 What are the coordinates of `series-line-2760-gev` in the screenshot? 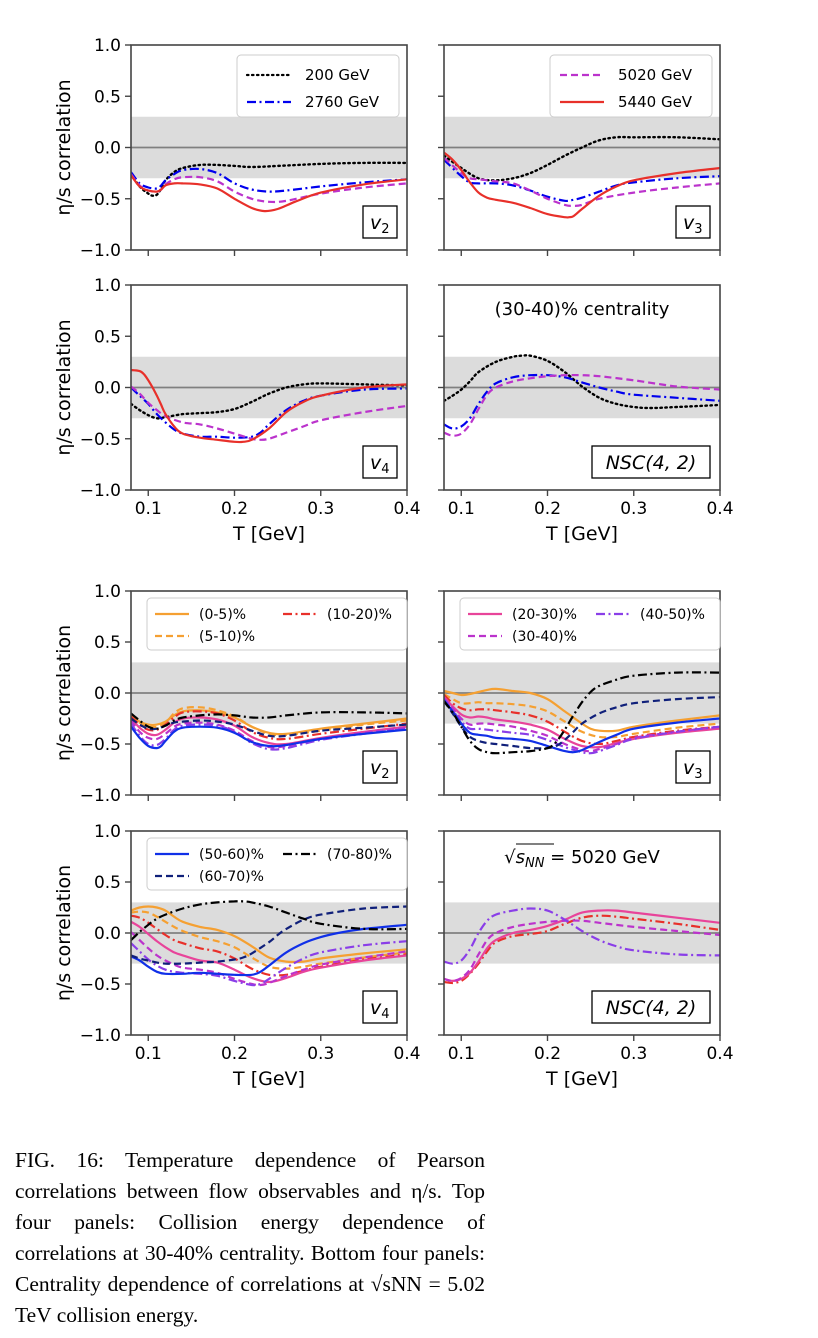 It's located at (269, 180).